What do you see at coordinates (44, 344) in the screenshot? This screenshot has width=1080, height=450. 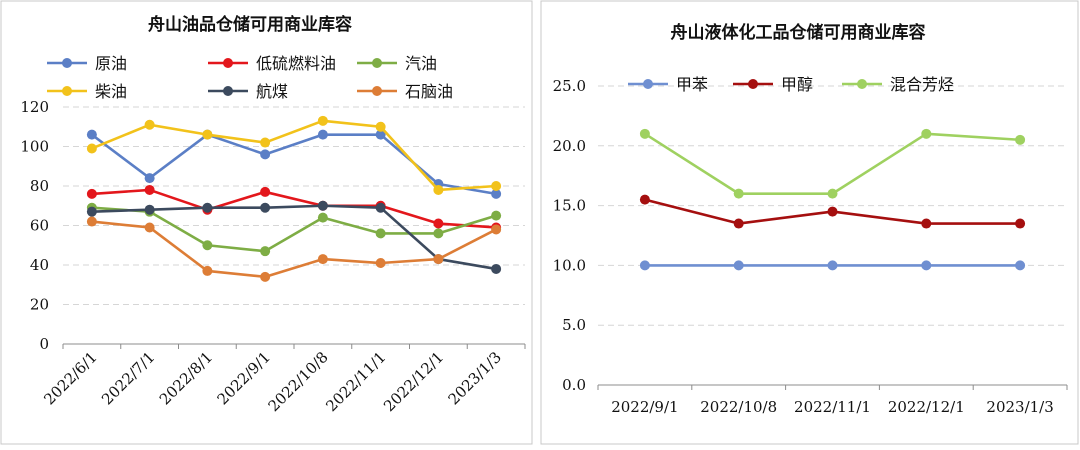 I see `y-tick-label: 0` at bounding box center [44, 344].